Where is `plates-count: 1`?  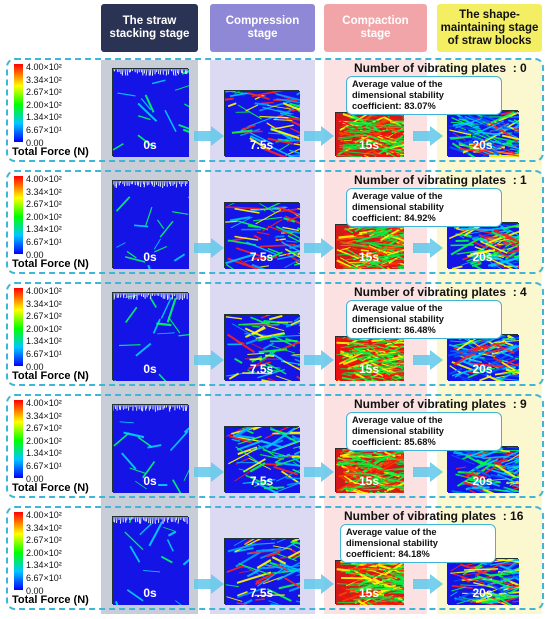
plates-count: 1 is located at coordinates (523, 180).